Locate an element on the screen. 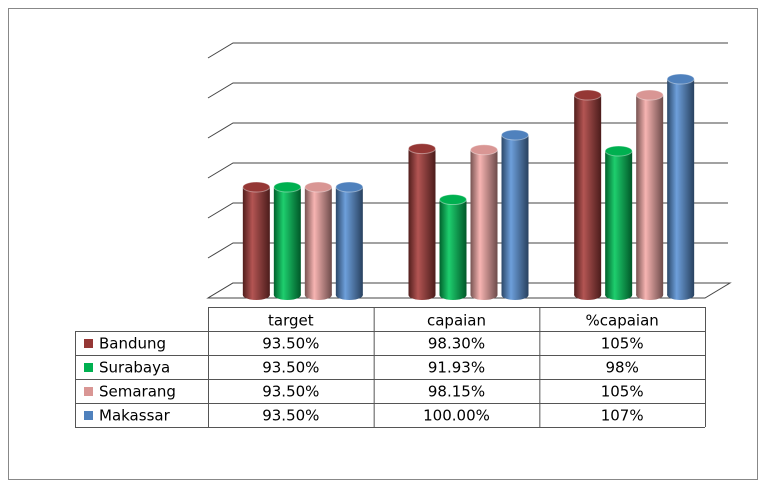 The image size is (766, 492). column-header: target is located at coordinates (291, 321).